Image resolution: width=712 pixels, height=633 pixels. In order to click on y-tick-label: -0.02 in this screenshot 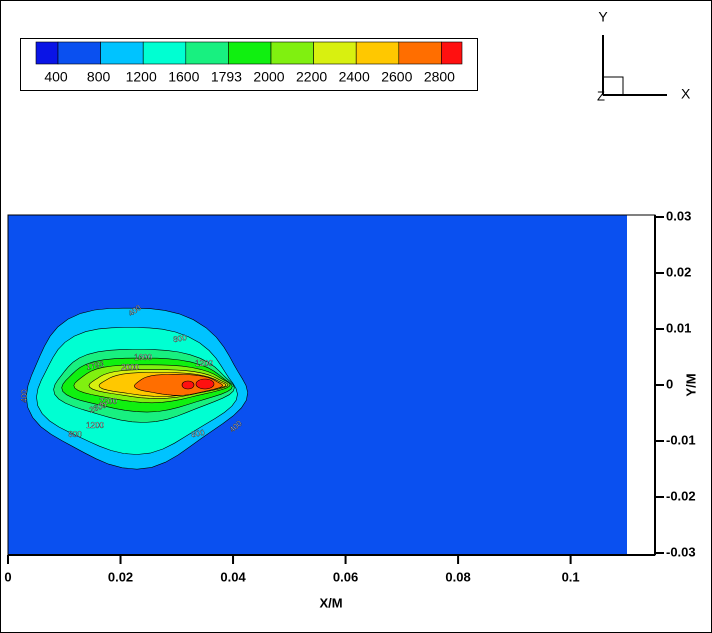, I will do `click(681, 495)`.